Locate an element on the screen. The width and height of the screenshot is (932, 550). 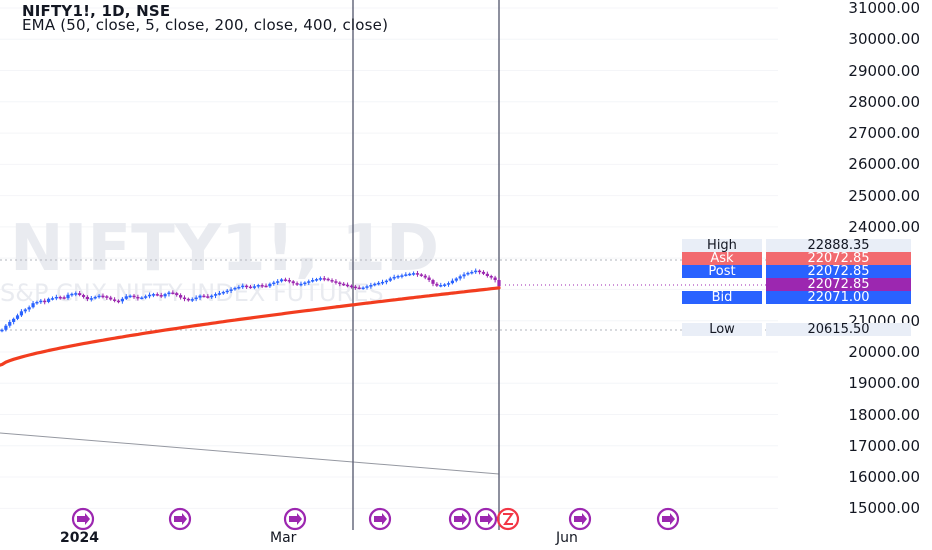
ema-line is located at coordinates (250, 326).